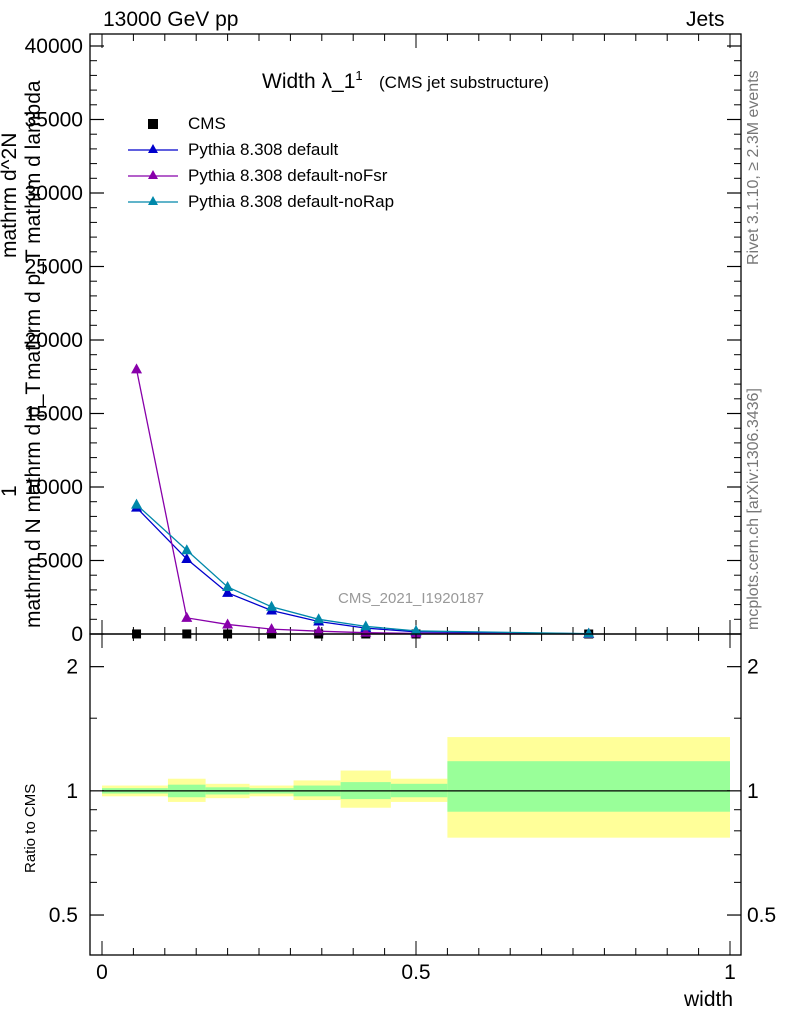  I want to click on main-ytick-label-5: 25000, so click(54, 267).